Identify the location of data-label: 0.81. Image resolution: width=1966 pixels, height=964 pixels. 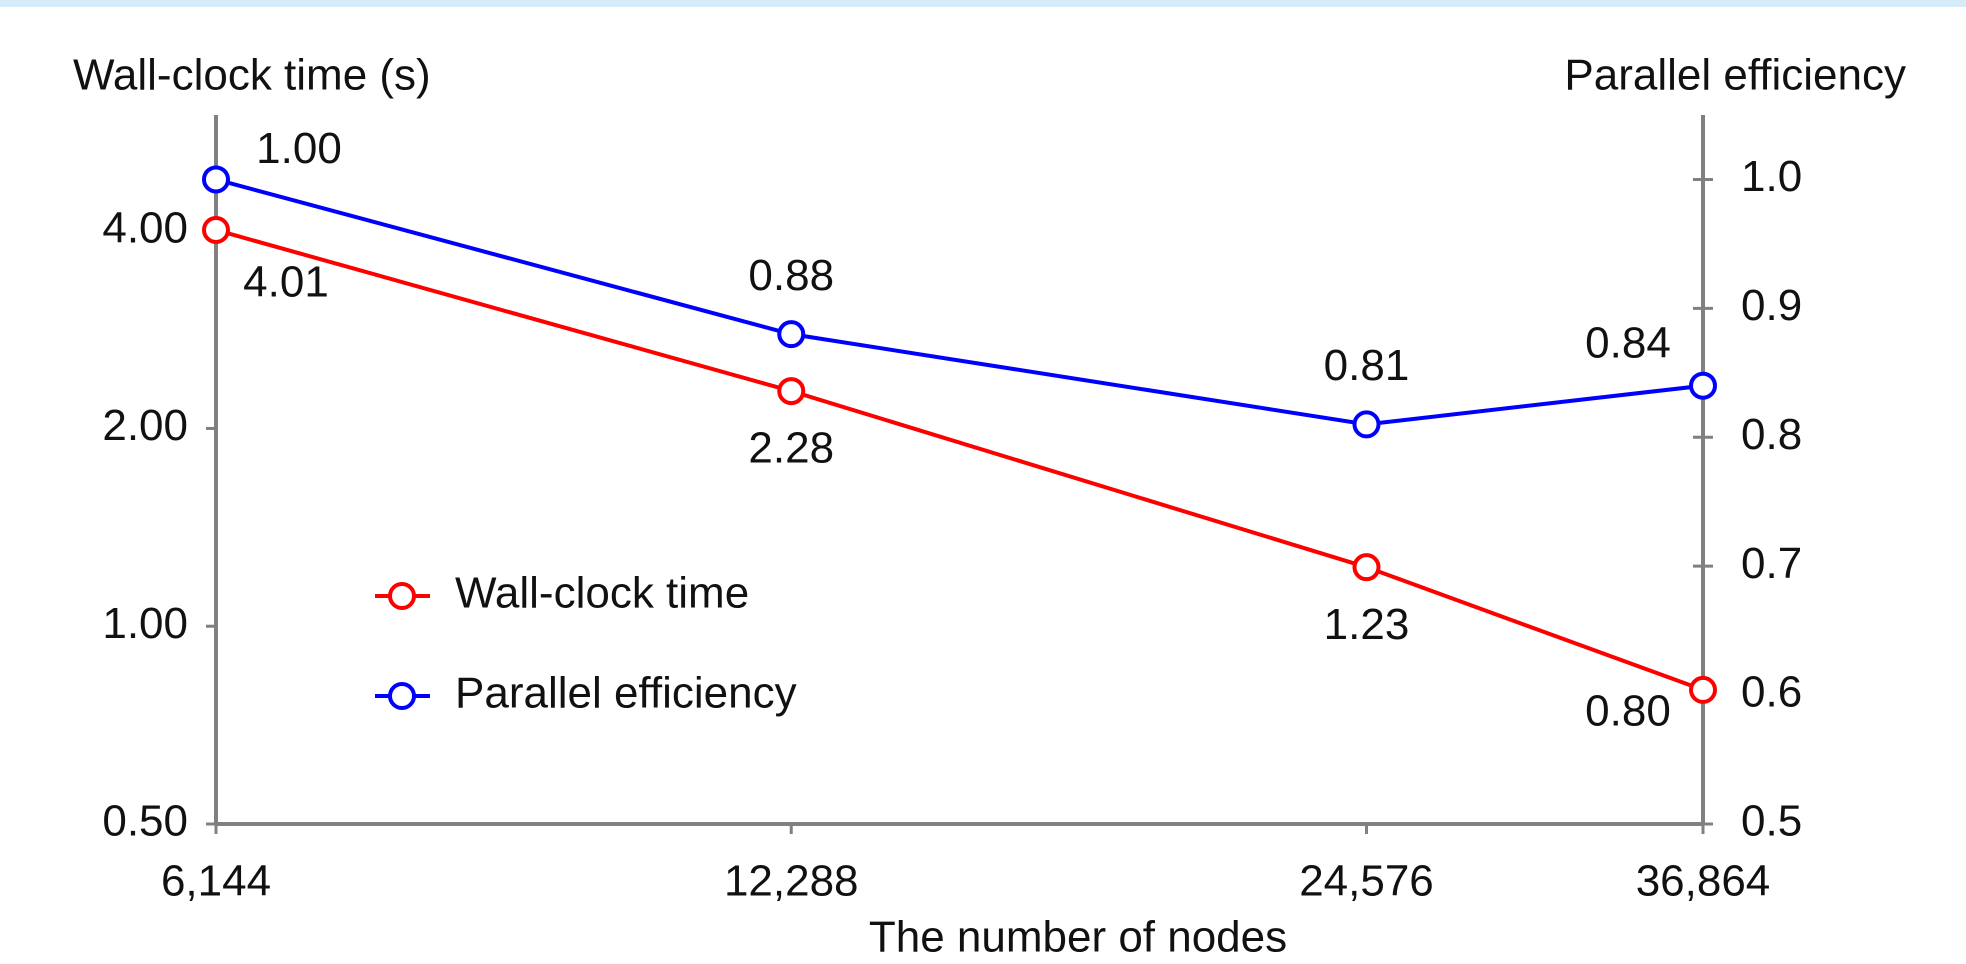
(1367, 365).